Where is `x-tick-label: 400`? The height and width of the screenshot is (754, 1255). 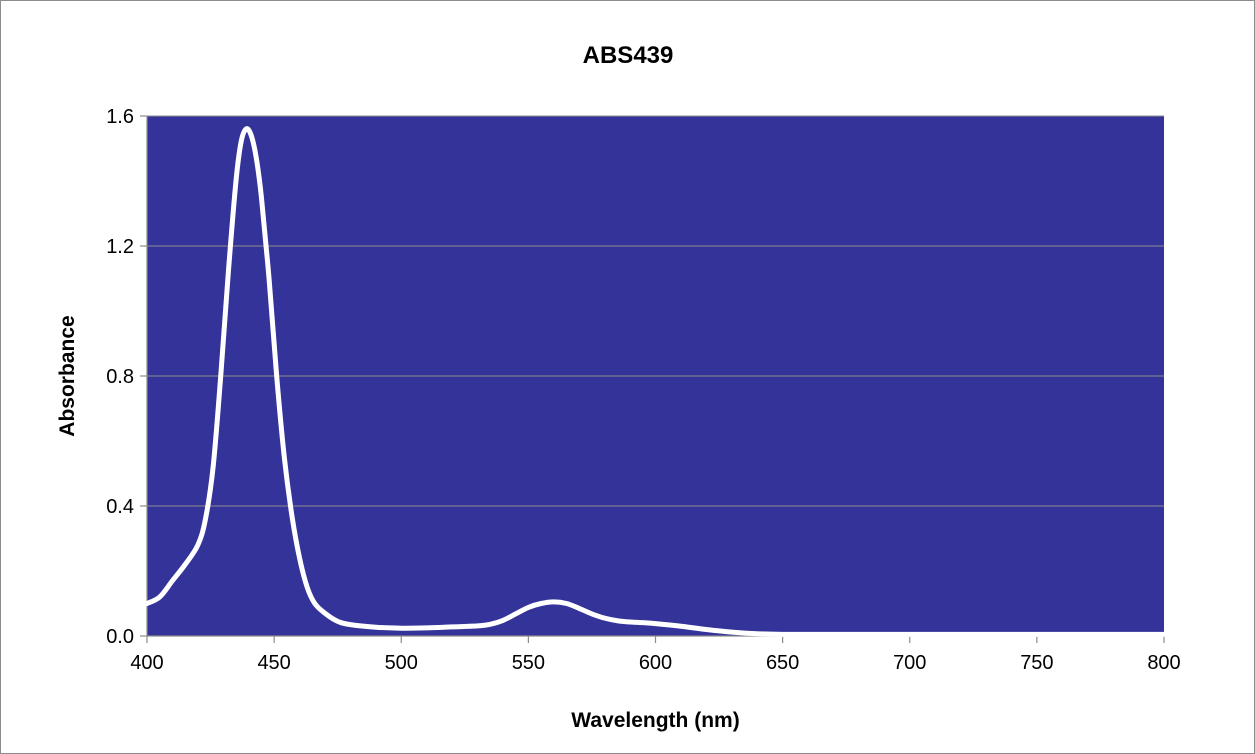
x-tick-label: 400 is located at coordinates (146, 663).